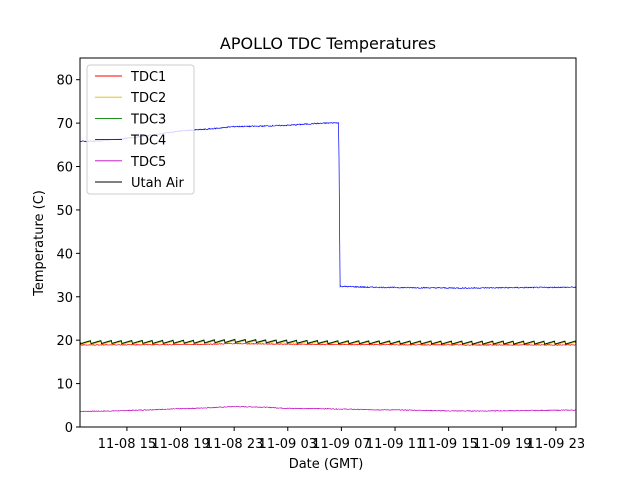 The width and height of the screenshot is (640, 480). What do you see at coordinates (64, 341) in the screenshot?
I see `y-tick-label: 20` at bounding box center [64, 341].